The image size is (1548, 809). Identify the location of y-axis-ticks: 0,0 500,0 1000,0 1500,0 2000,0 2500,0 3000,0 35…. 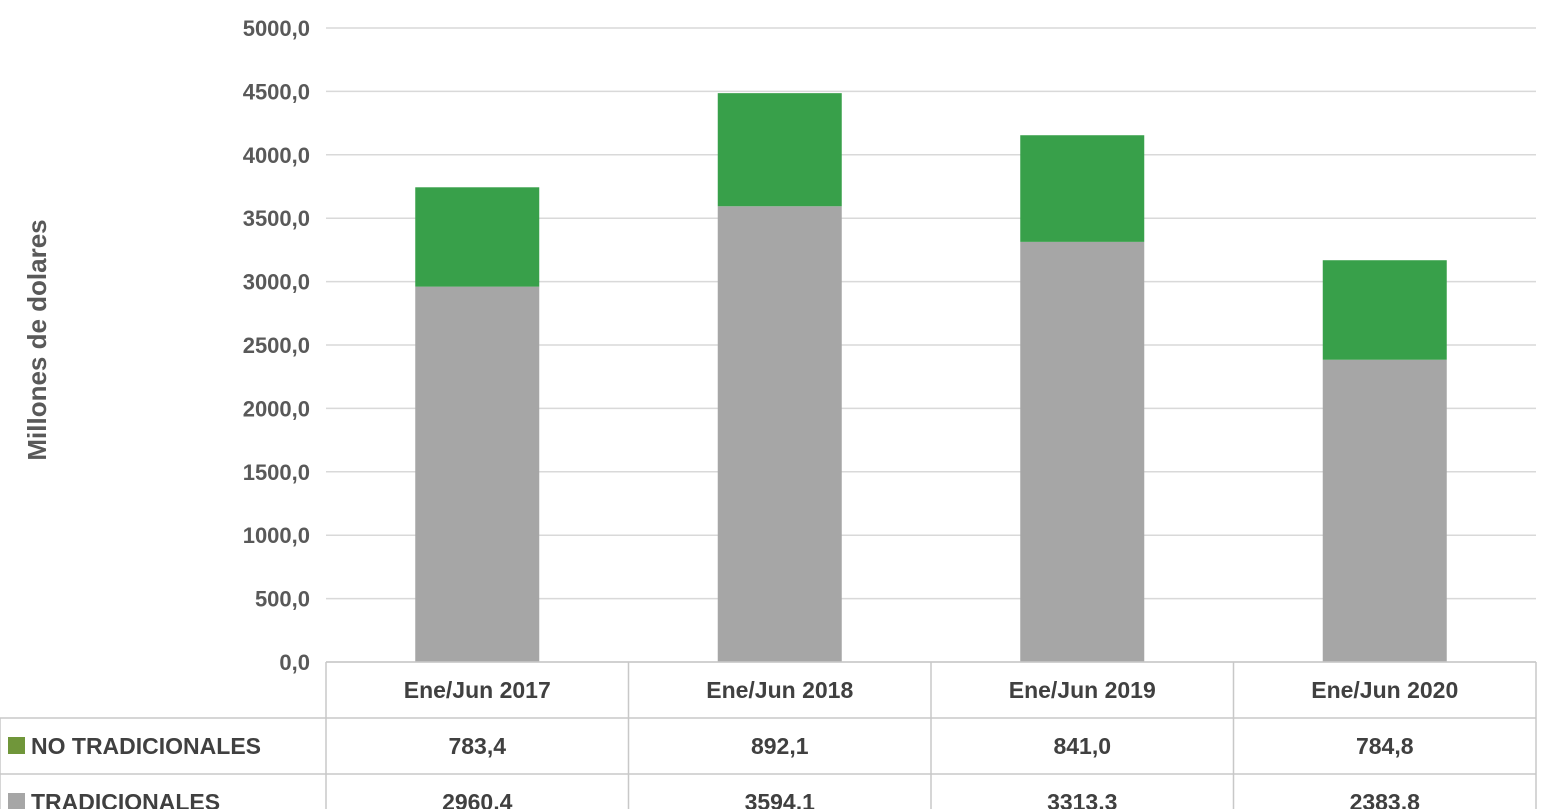
(276, 345).